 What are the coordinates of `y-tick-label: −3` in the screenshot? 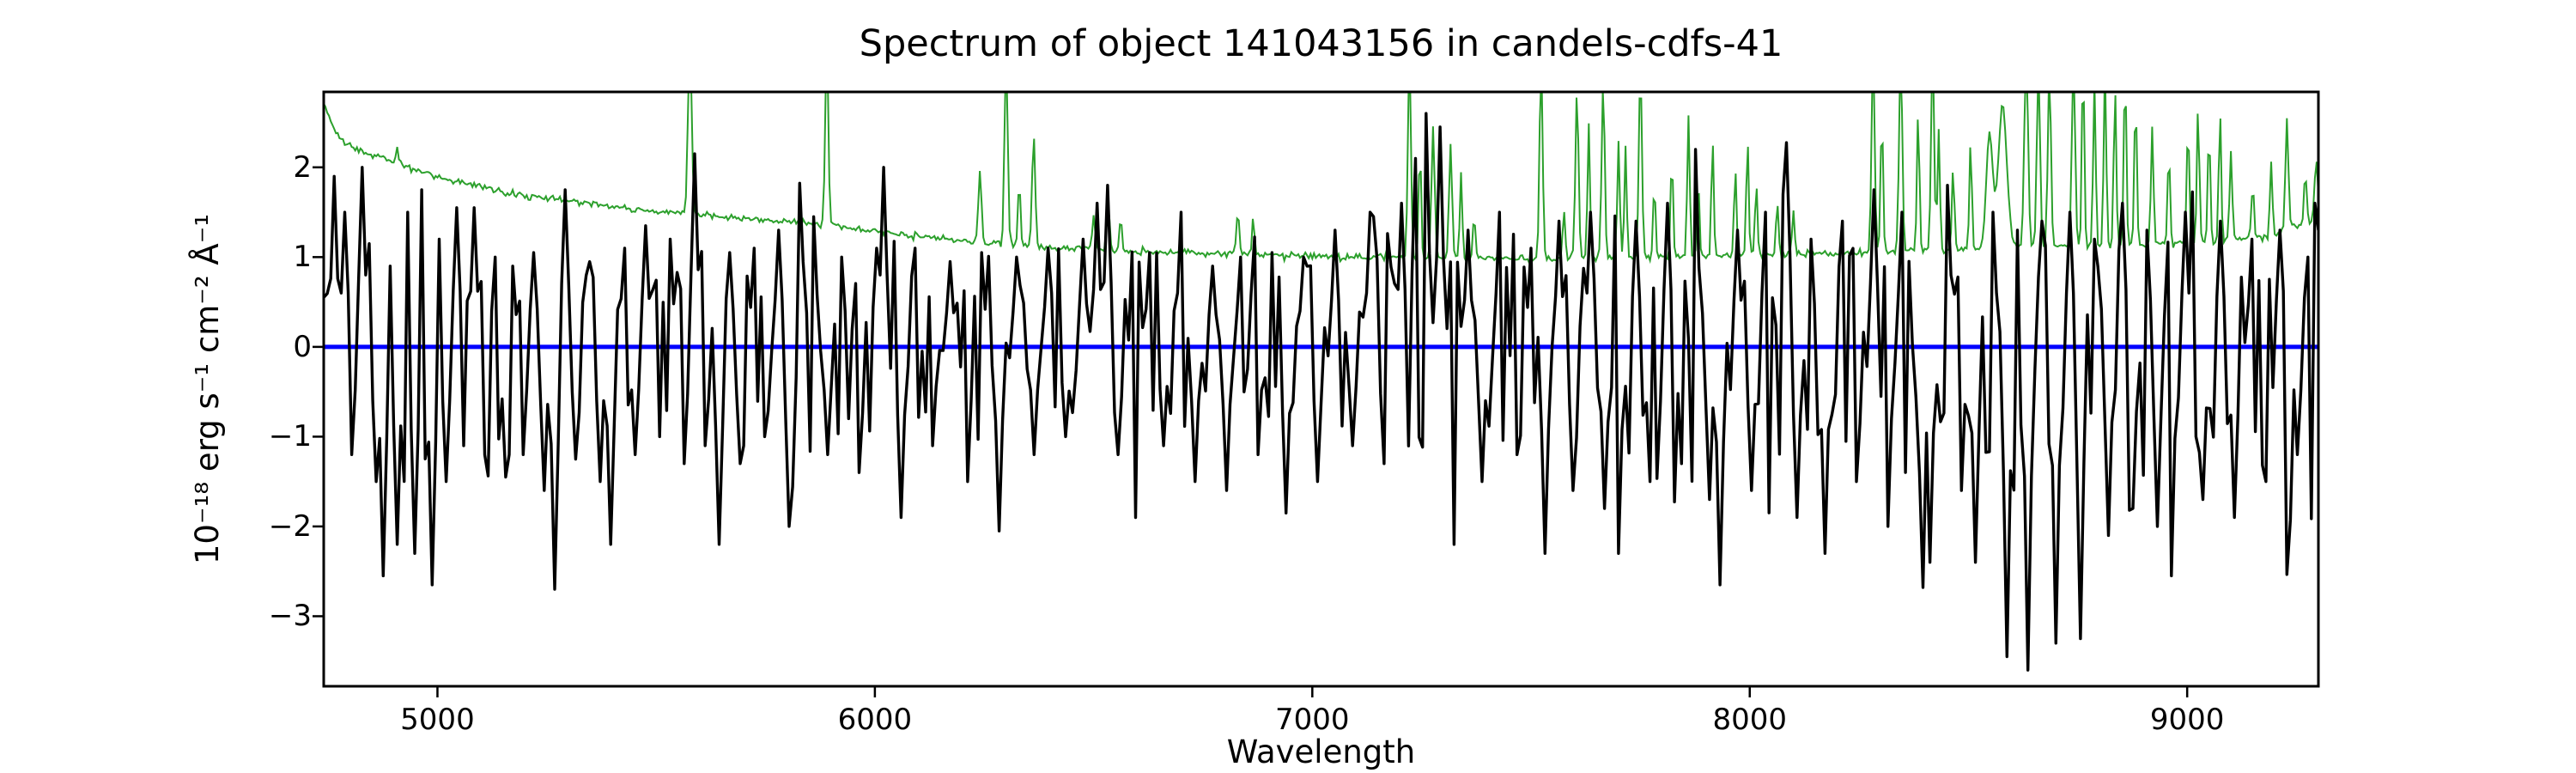 It's located at (290, 616).